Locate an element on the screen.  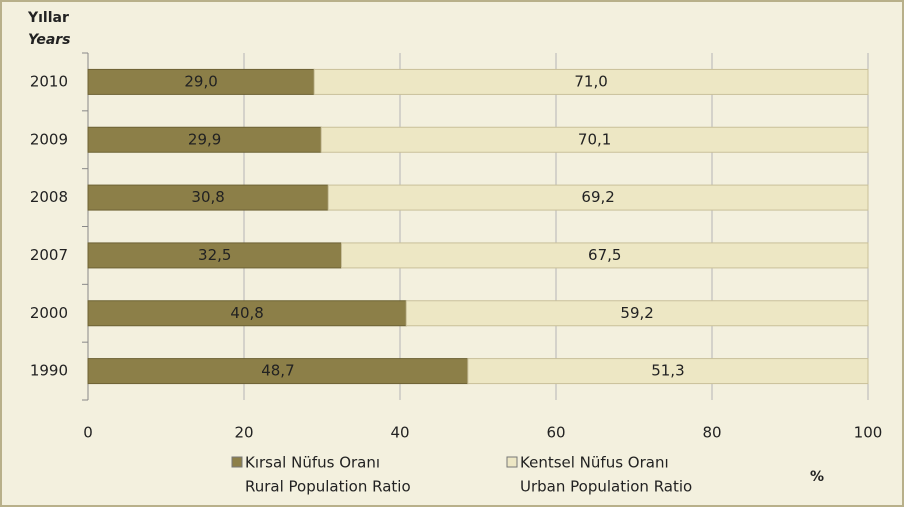
data-label: 67,5 is located at coordinates (604, 255).